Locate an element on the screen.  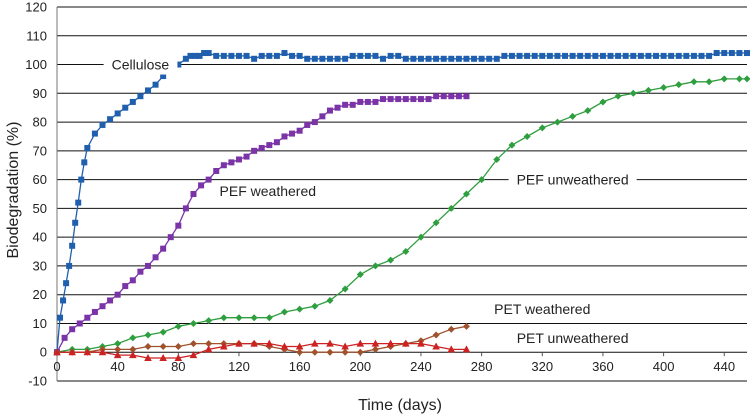
y-tick-label-6: 50 is located at coordinates (40, 208).